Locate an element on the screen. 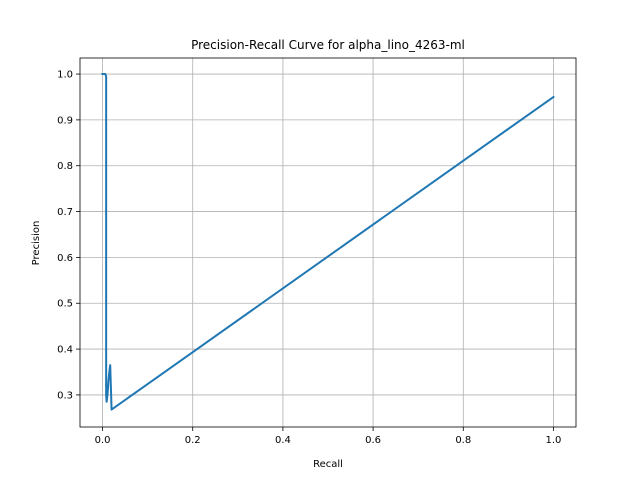 The width and height of the screenshot is (640, 480). y-tick-label-5: 0.8 is located at coordinates (65, 166).